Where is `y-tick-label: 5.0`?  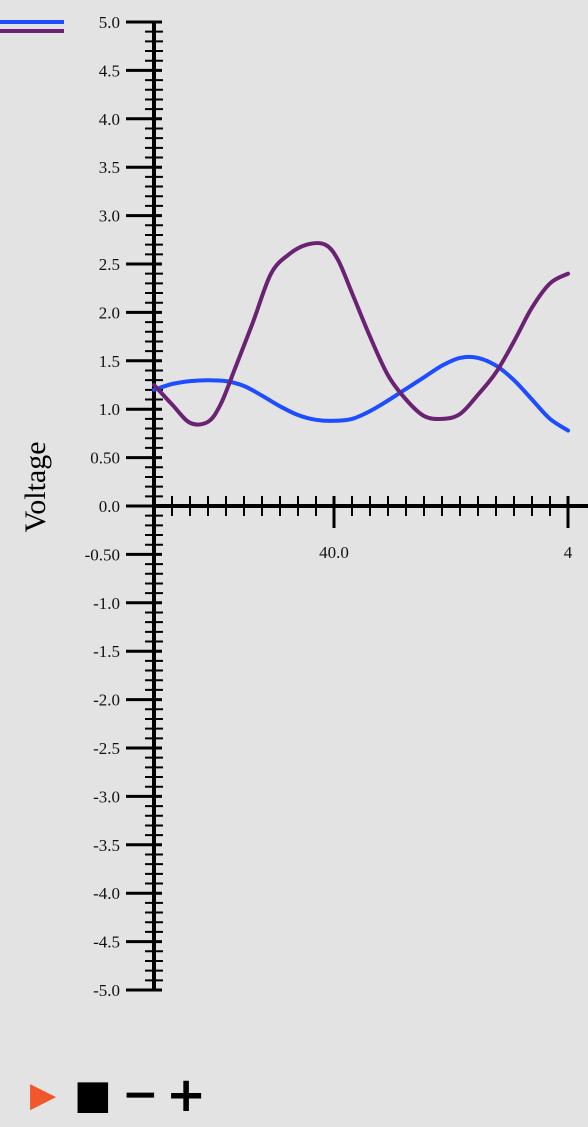
y-tick-label: 5.0 is located at coordinates (109, 22).